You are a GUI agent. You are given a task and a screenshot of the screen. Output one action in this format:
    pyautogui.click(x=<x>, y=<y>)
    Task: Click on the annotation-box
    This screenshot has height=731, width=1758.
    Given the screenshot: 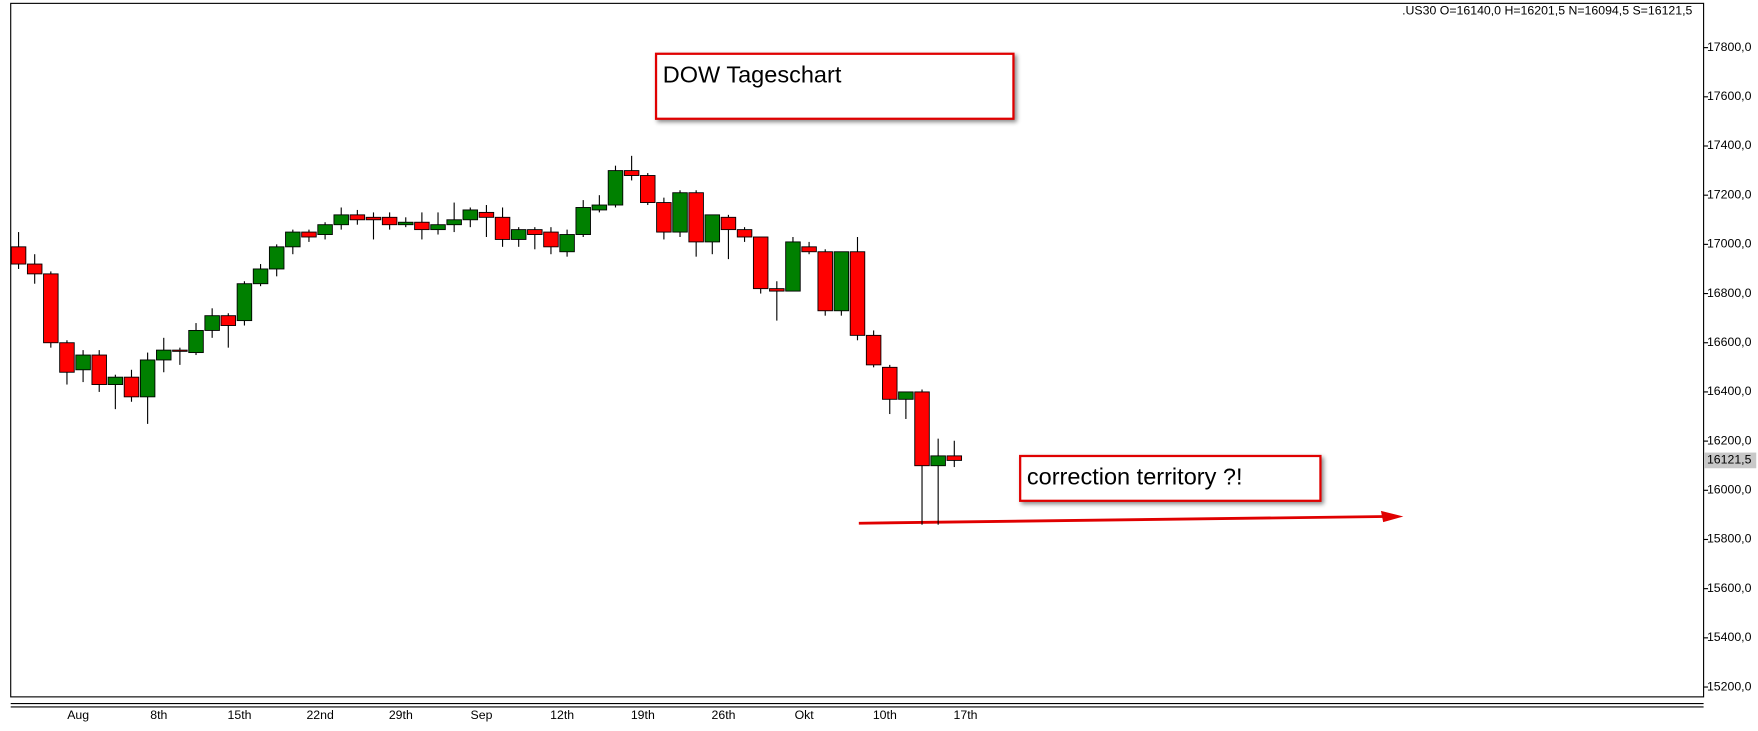 What is the action you would take?
    pyautogui.click(x=1170, y=478)
    